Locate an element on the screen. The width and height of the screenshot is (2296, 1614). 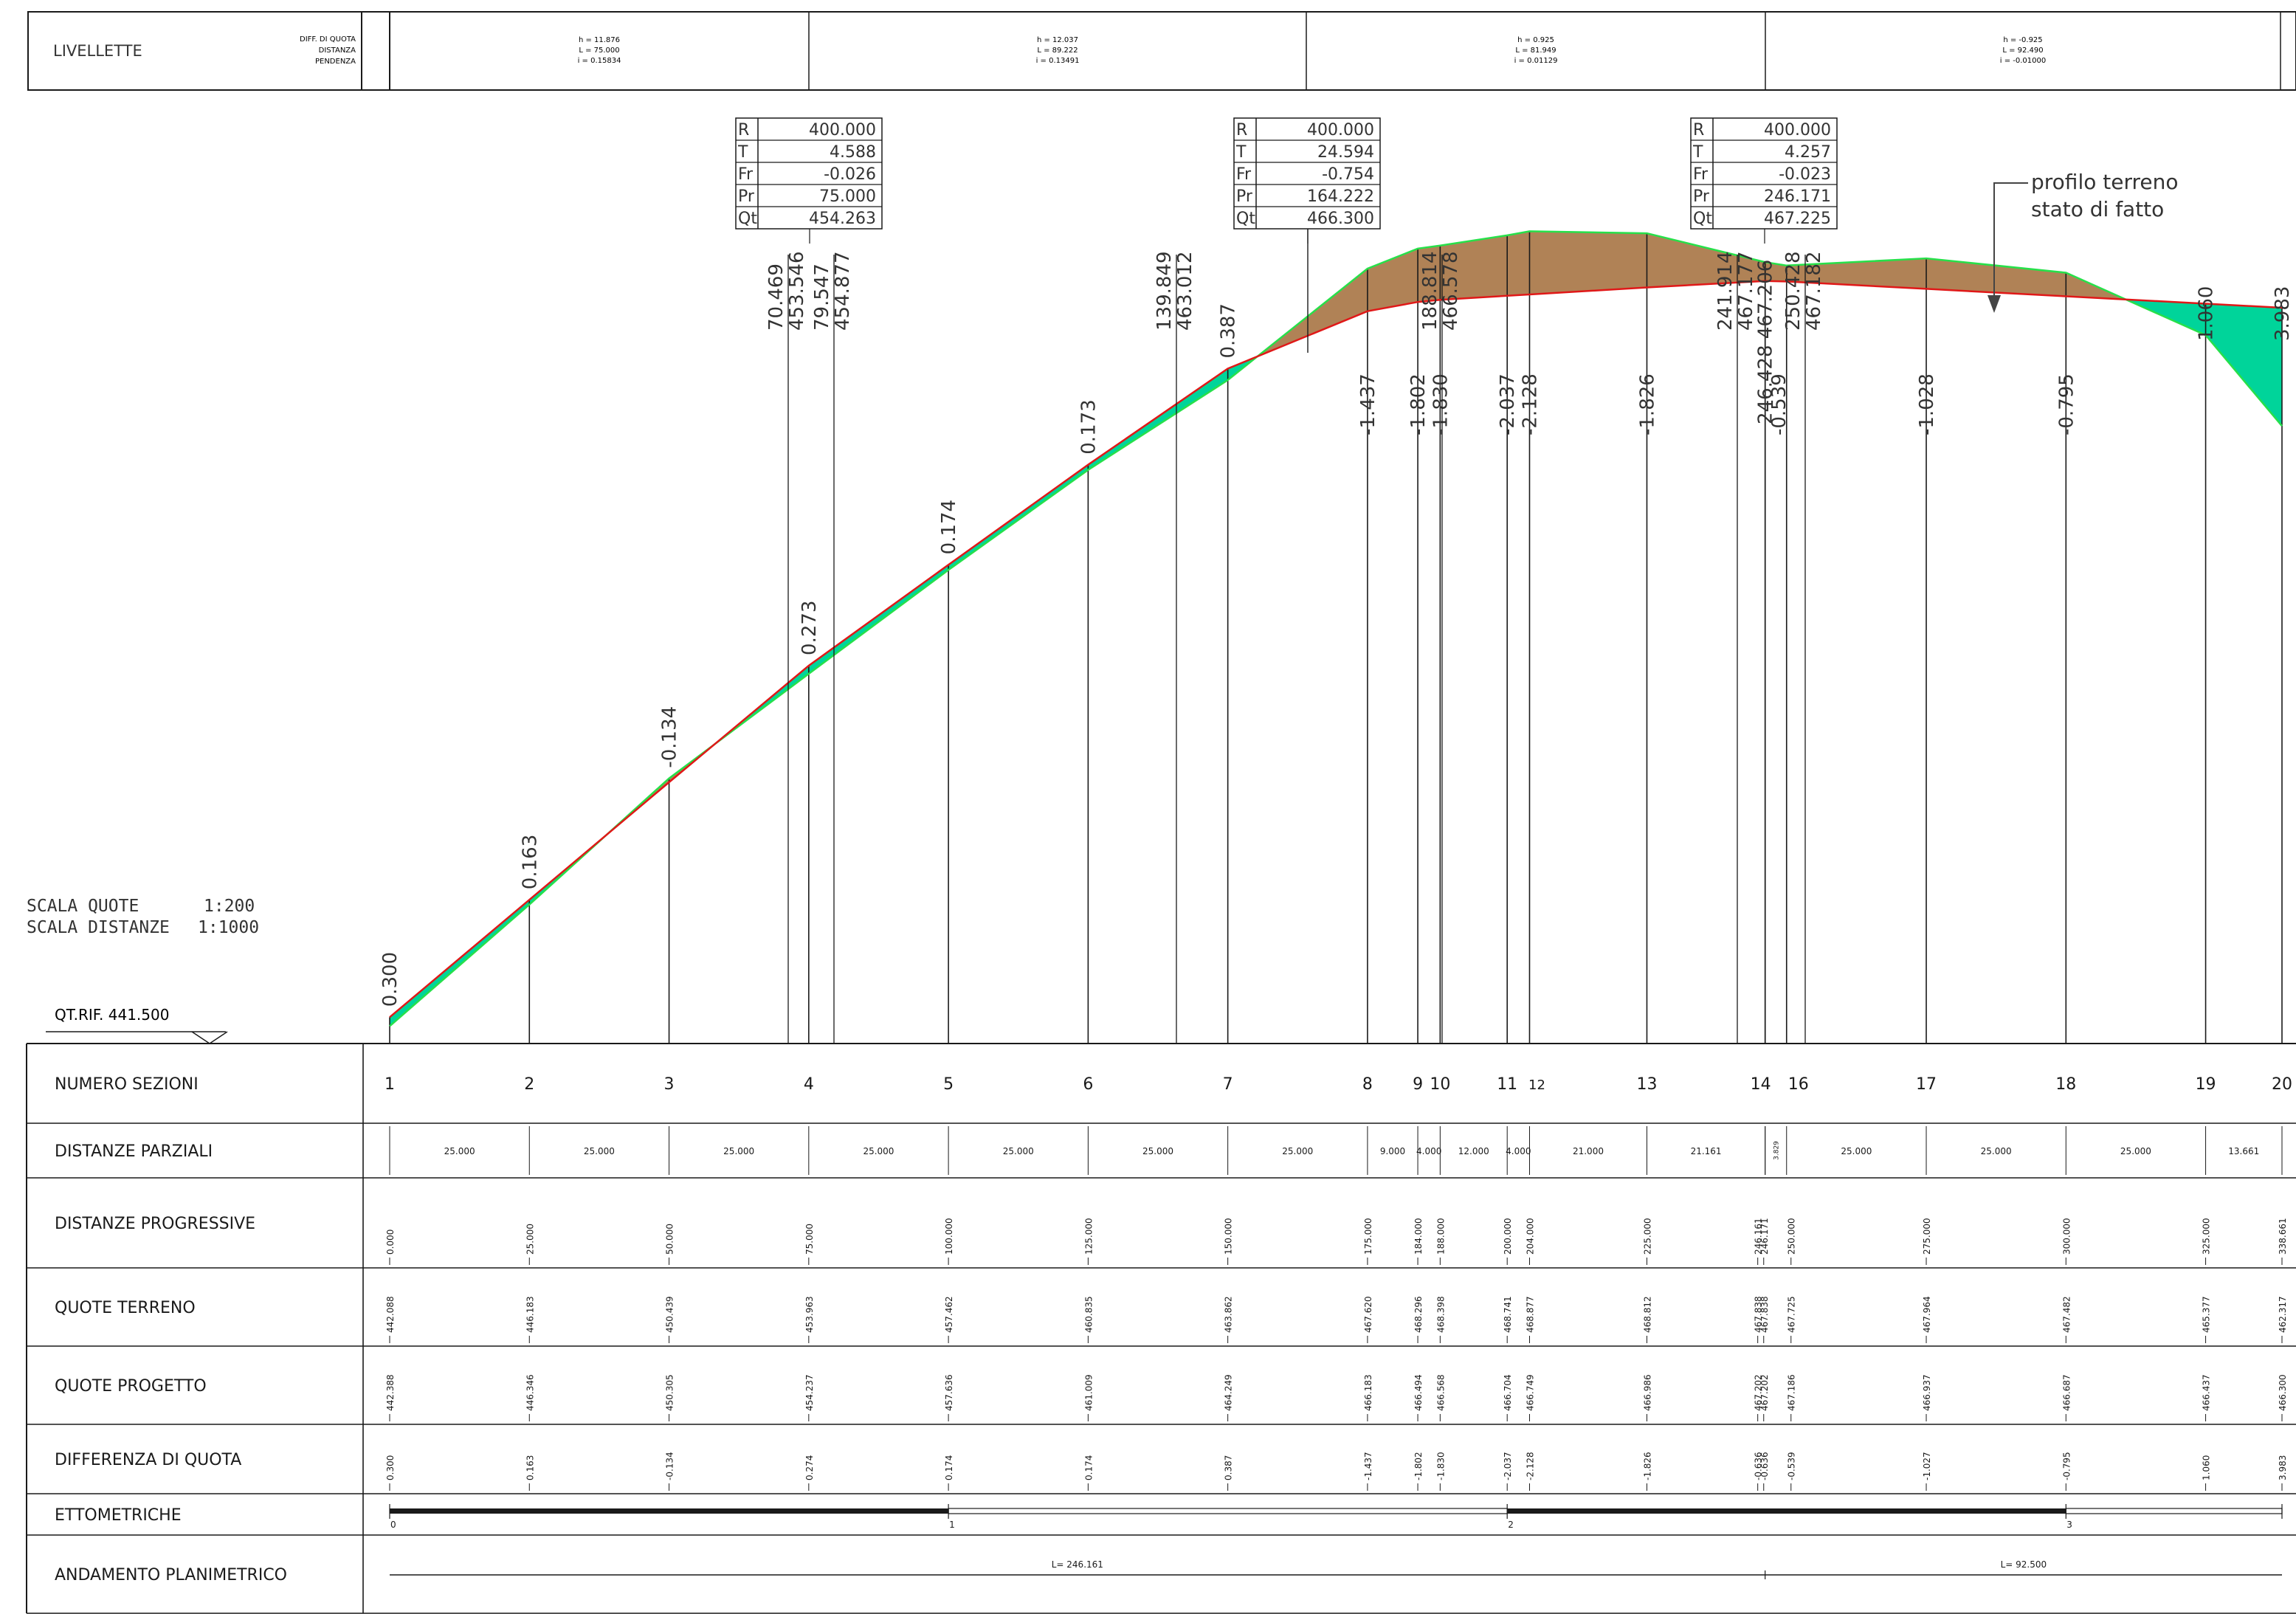
section-number: 13 is located at coordinates (1647, 1084).